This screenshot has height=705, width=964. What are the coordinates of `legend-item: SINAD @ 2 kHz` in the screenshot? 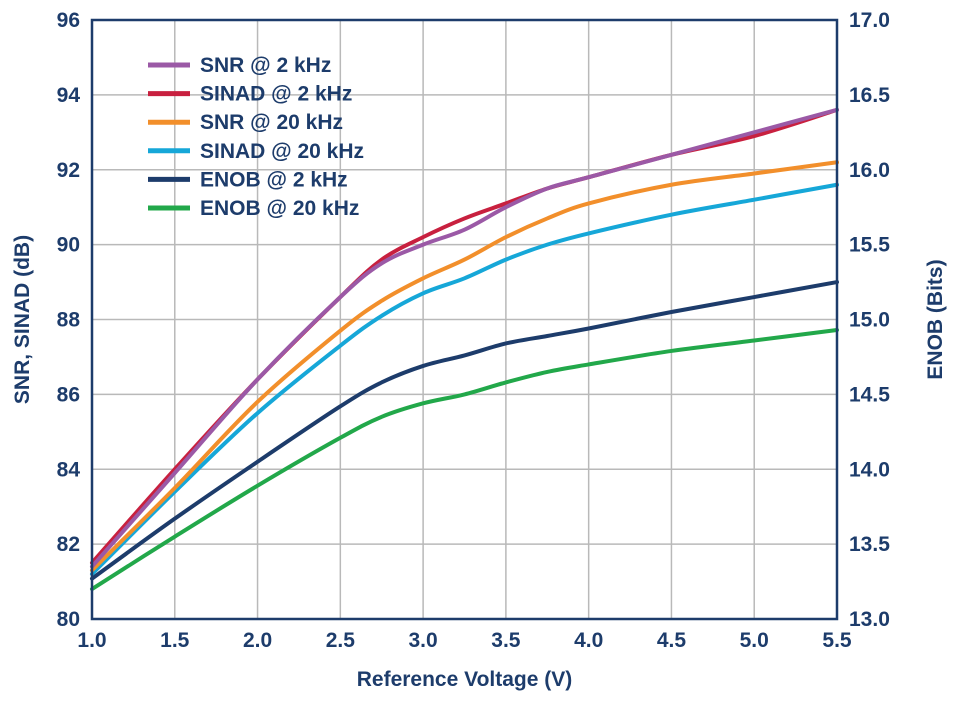 It's located at (250, 94).